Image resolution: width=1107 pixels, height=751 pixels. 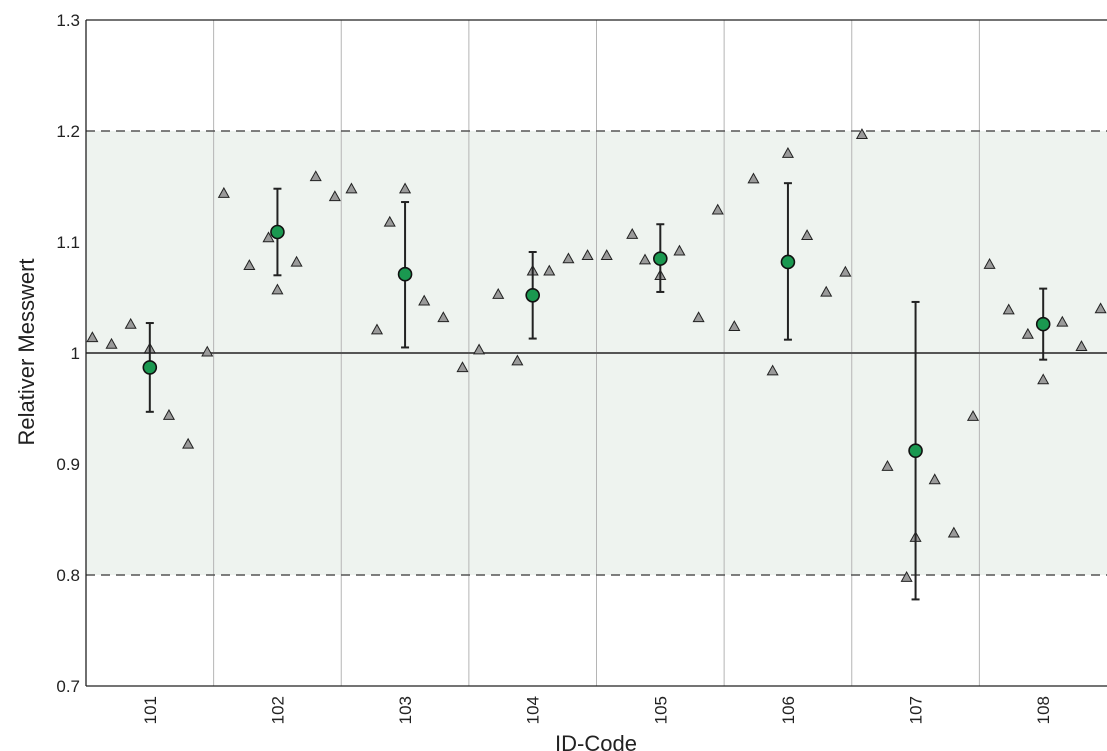 I want to click on x-tick-labels: 101 102 103 104 105 106 107 108, so click(x=597, y=710).